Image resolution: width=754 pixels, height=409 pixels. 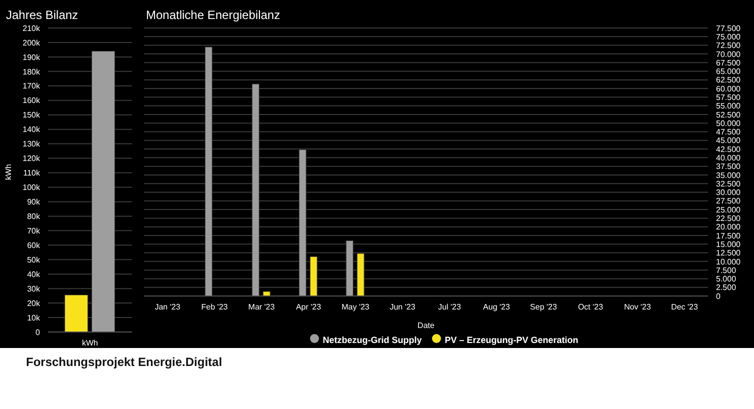 I want to click on x-tick-label: May '23, so click(x=356, y=307).